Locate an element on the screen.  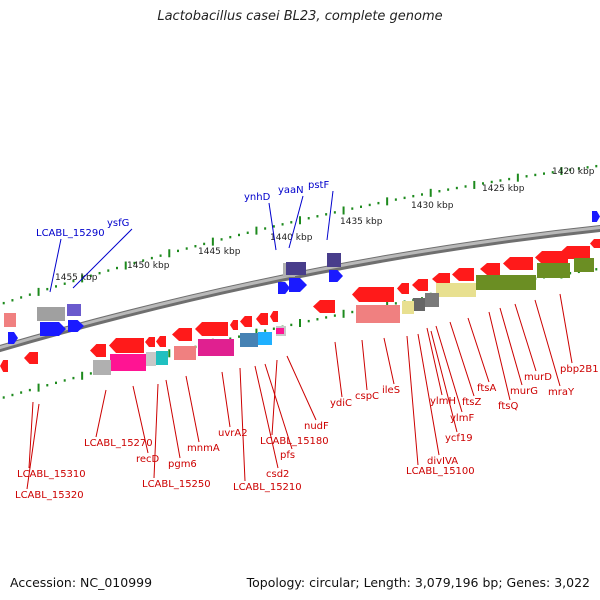
leader-line-ylmh is located at coordinates (434, 361).